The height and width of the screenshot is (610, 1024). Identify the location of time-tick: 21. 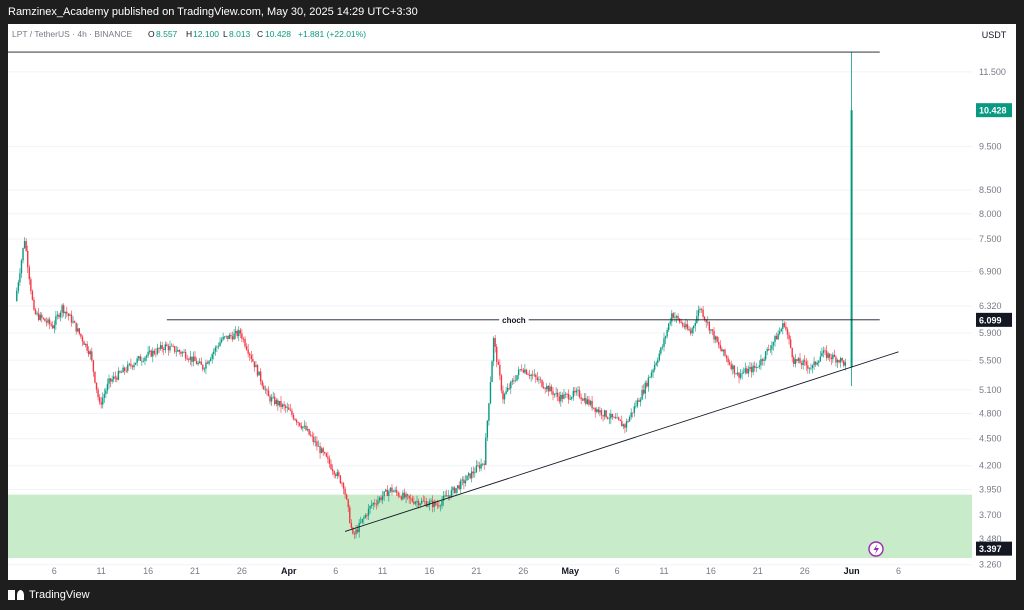
(476, 571).